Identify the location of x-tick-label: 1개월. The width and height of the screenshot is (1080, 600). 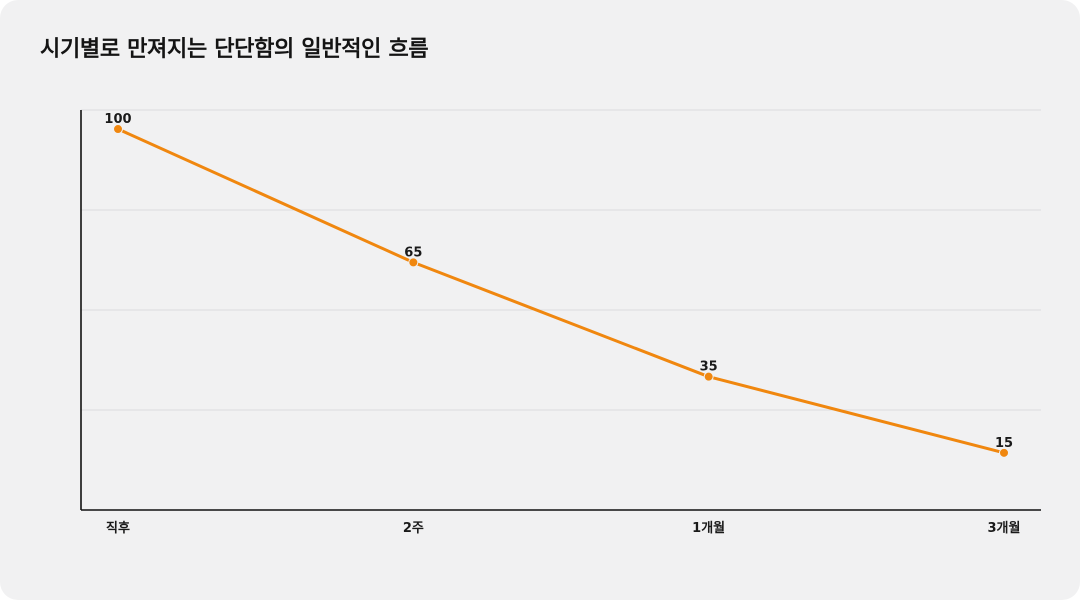
(708, 528).